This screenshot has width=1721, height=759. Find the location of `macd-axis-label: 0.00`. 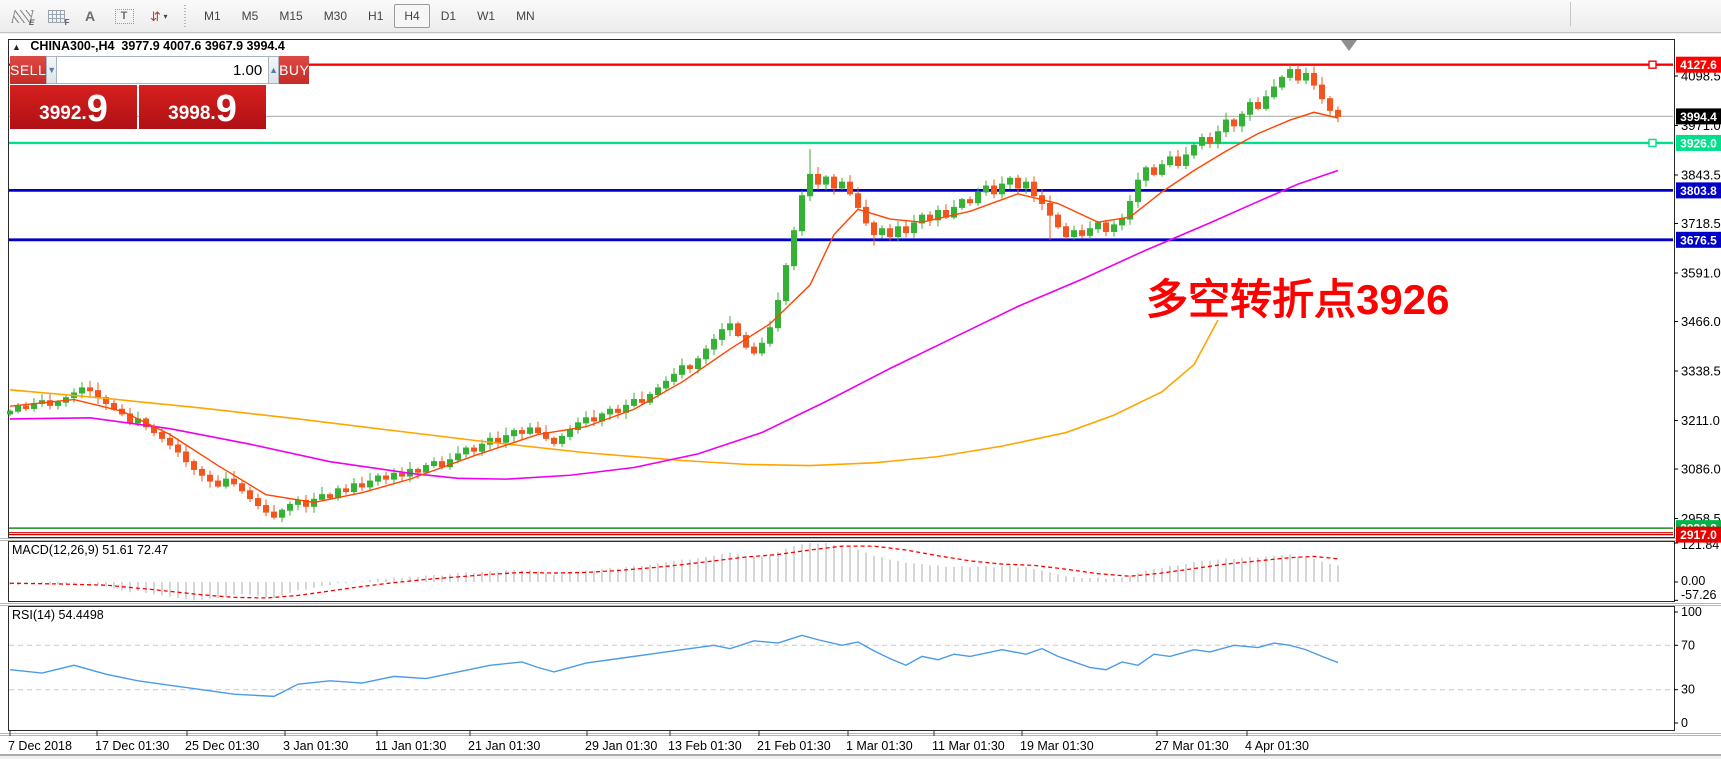

macd-axis-label: 0.00 is located at coordinates (1693, 581).